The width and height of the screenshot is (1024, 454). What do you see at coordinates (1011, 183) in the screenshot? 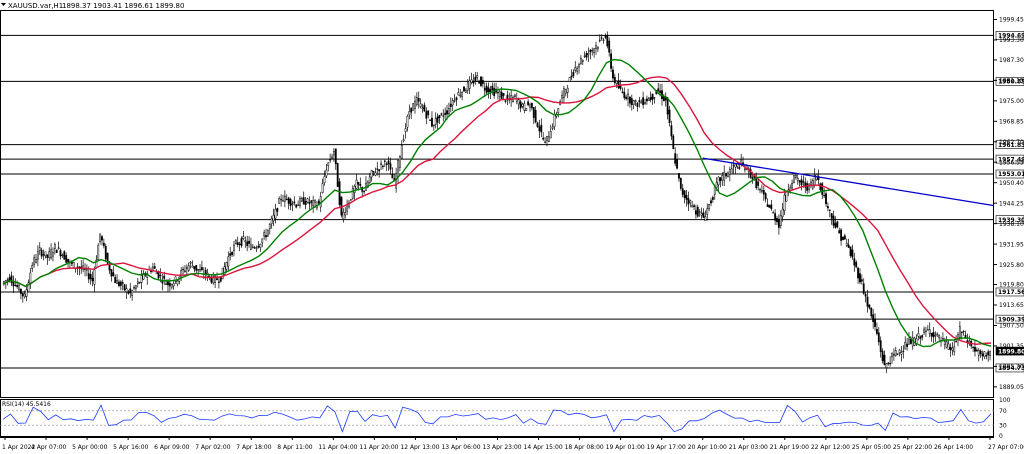
I see `y-tick-label: 1950.40` at bounding box center [1011, 183].